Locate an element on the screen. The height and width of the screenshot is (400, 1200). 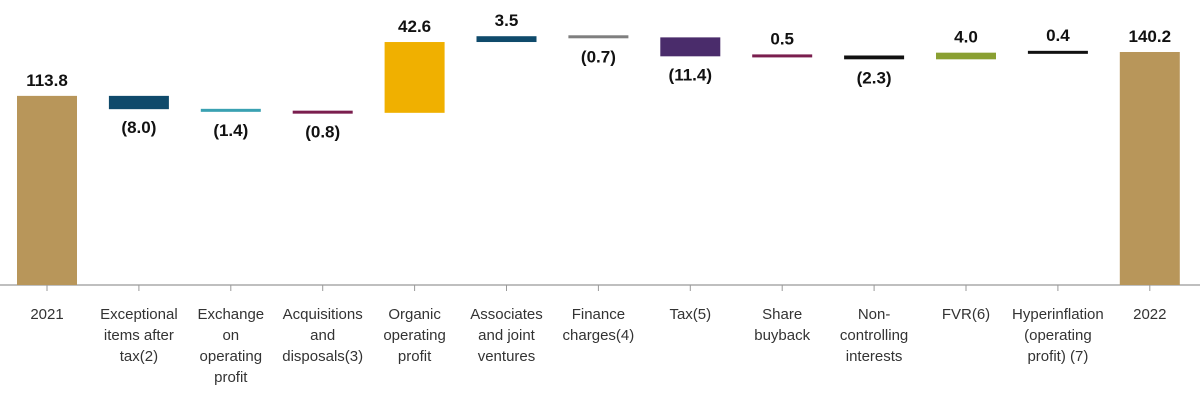
data-label: 0.5 is located at coordinates (782, 38).